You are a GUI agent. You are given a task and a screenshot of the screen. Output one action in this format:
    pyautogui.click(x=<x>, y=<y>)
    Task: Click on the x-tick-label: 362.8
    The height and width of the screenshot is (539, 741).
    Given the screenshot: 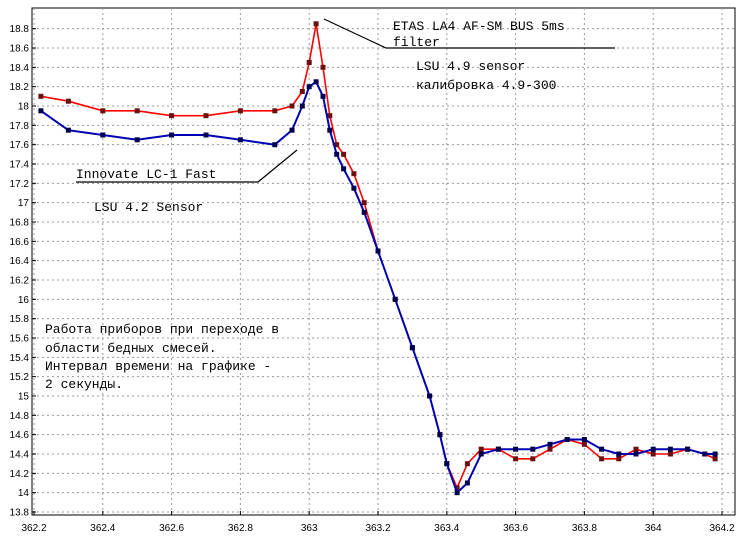 What is the action you would take?
    pyautogui.click(x=240, y=528)
    